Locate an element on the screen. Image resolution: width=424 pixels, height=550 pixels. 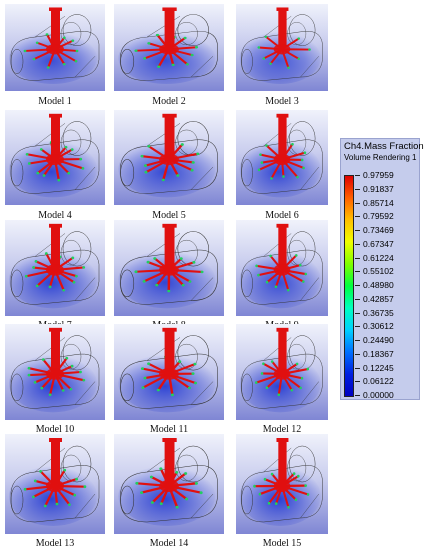
model-panel: Model 13 is located at coordinates (55, 492).